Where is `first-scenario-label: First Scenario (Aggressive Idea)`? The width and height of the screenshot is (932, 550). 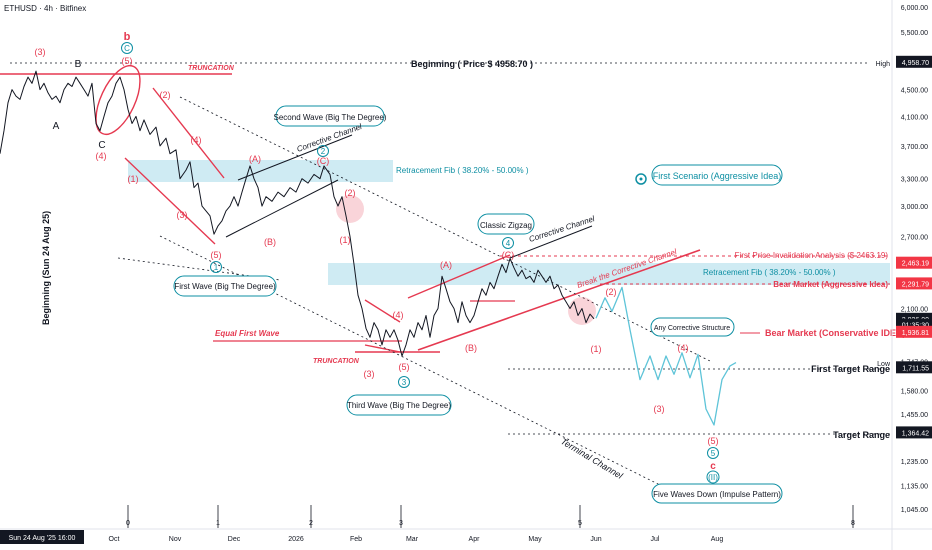
first-scenario-label: First Scenario (Aggressive Idea) is located at coordinates (717, 176).